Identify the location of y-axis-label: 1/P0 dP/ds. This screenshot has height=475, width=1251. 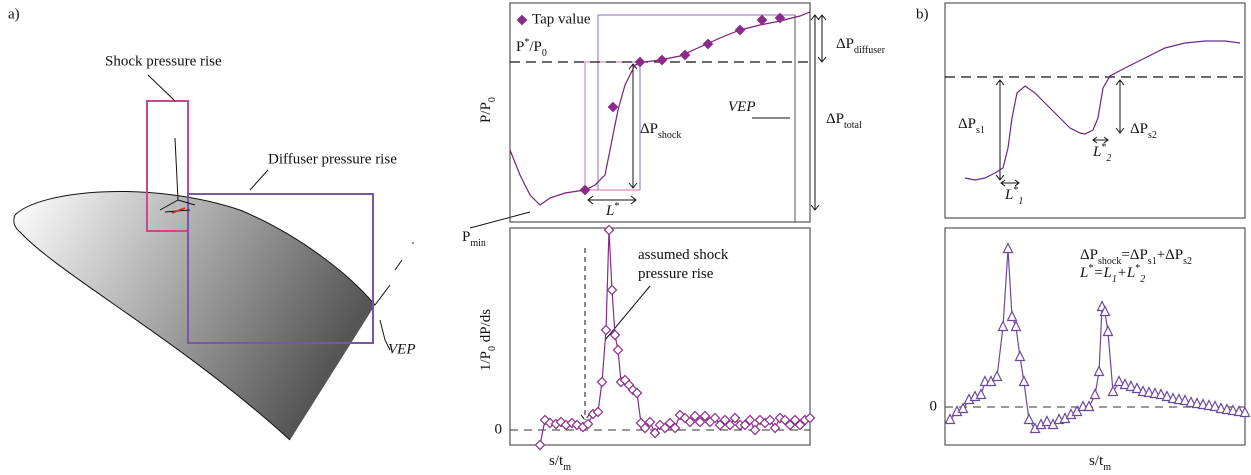
(487, 340).